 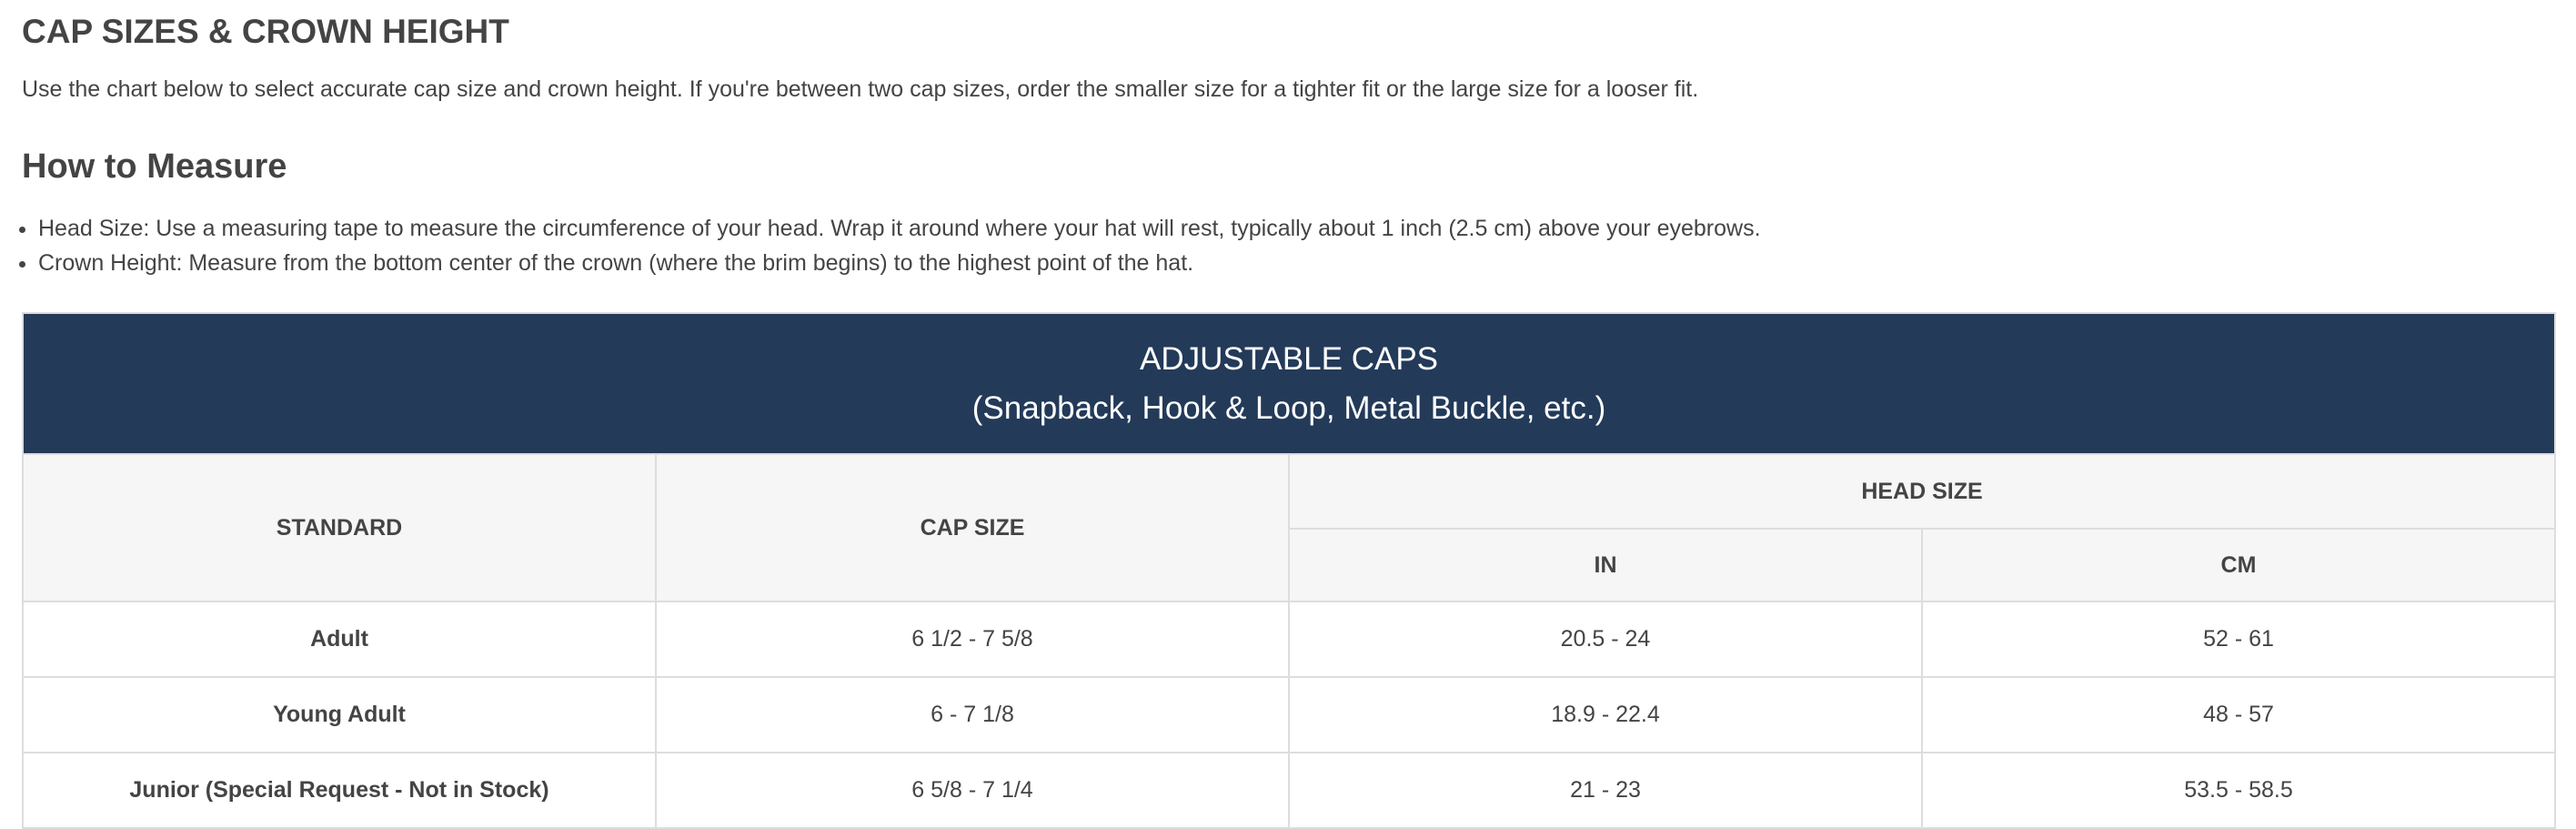 I want to click on cell-cap-size: 6 - 7 1/8, so click(x=972, y=714).